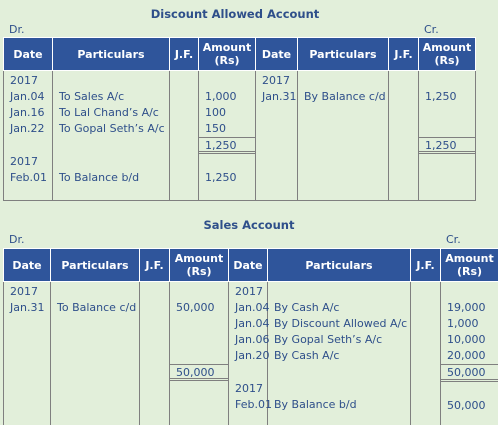  What do you see at coordinates (199, 265) in the screenshot?
I see `sales-header-amount-dr: Amount (Rs)` at bounding box center [199, 265].